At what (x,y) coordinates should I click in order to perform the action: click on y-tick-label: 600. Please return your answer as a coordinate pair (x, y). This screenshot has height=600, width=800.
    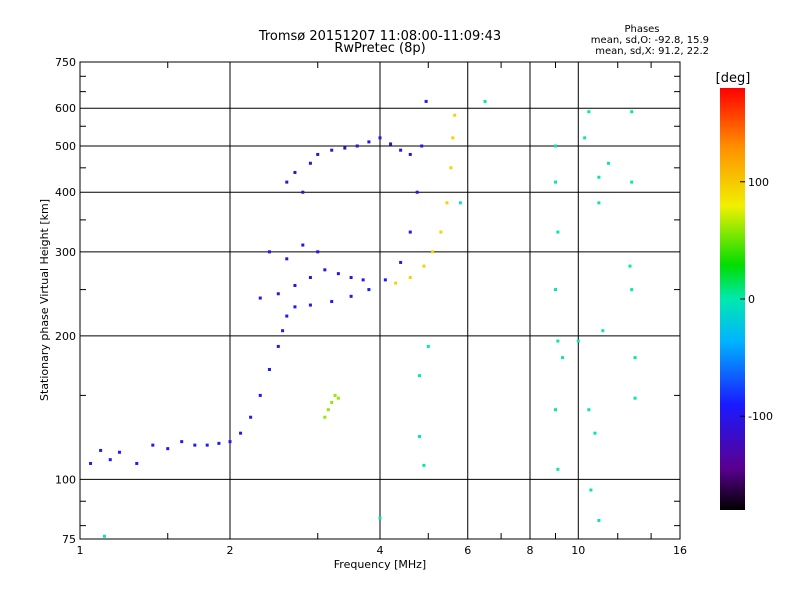
    Looking at the image, I should click on (65, 108).